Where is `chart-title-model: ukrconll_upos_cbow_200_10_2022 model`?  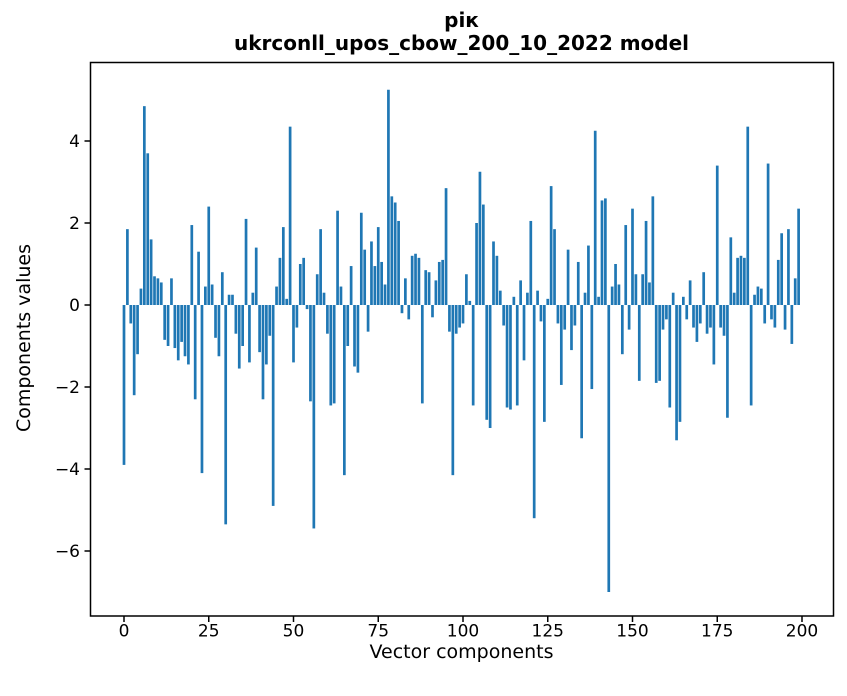 chart-title-model: ukrconll_upos_cbow_200_10_2022 model is located at coordinates (461, 43).